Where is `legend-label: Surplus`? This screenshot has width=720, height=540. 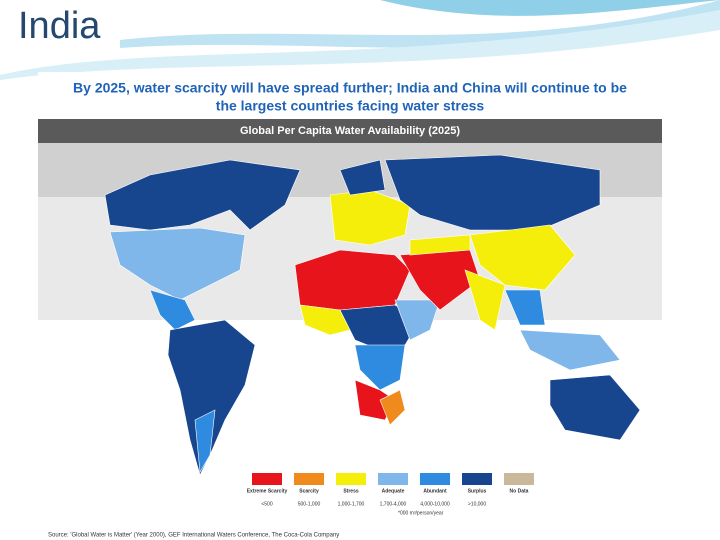 legend-label: Surplus is located at coordinates (477, 491).